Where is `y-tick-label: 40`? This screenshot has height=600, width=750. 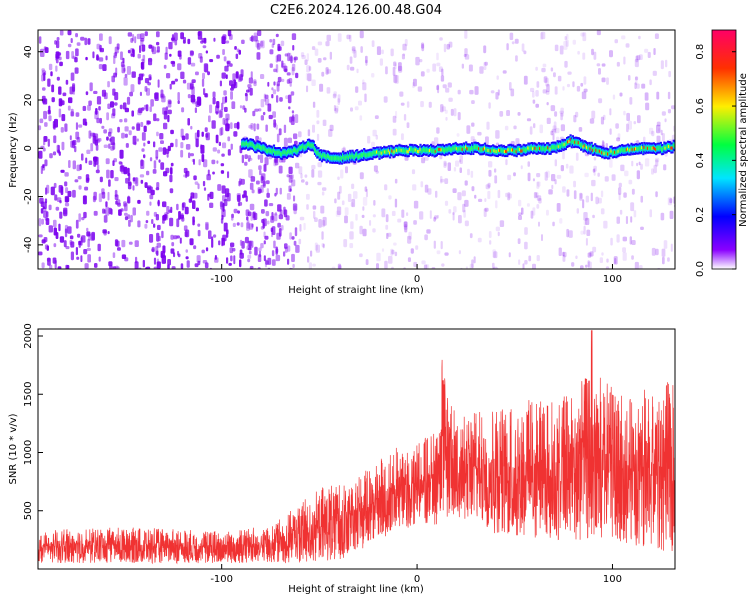
y-tick-label: 40 is located at coordinates (28, 51).